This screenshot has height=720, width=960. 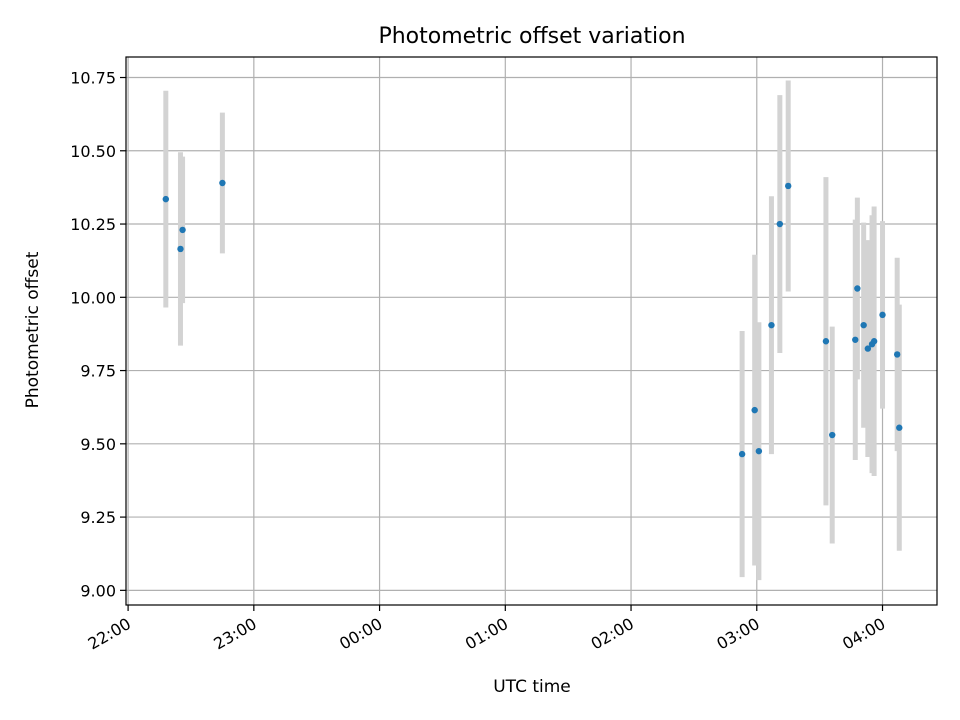 I want to click on y-tick-label: 9.75, so click(x=98, y=371).